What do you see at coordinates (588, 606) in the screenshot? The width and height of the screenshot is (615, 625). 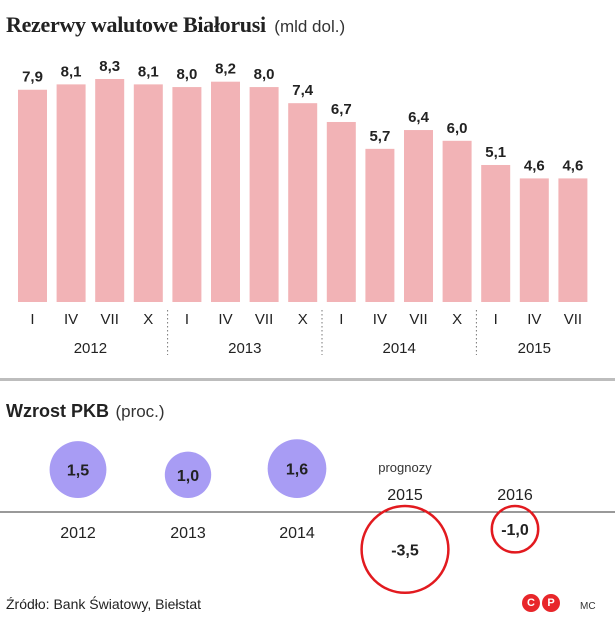 I see `author-initials: MC` at bounding box center [588, 606].